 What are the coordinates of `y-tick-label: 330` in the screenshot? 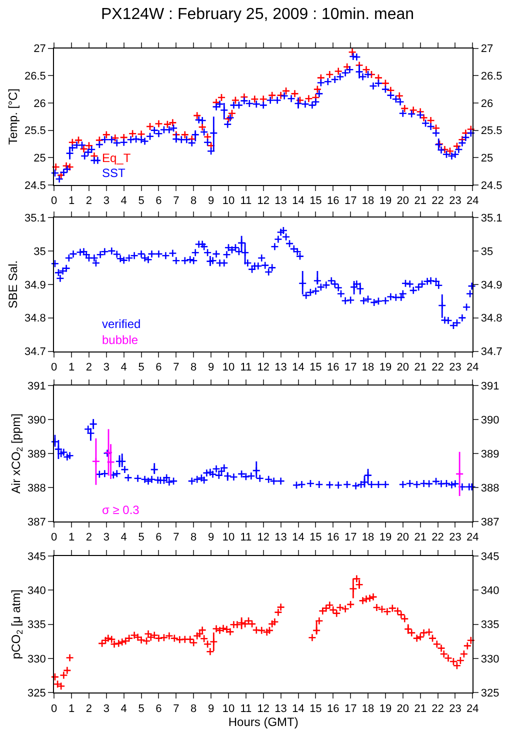 It's located at (37, 659).